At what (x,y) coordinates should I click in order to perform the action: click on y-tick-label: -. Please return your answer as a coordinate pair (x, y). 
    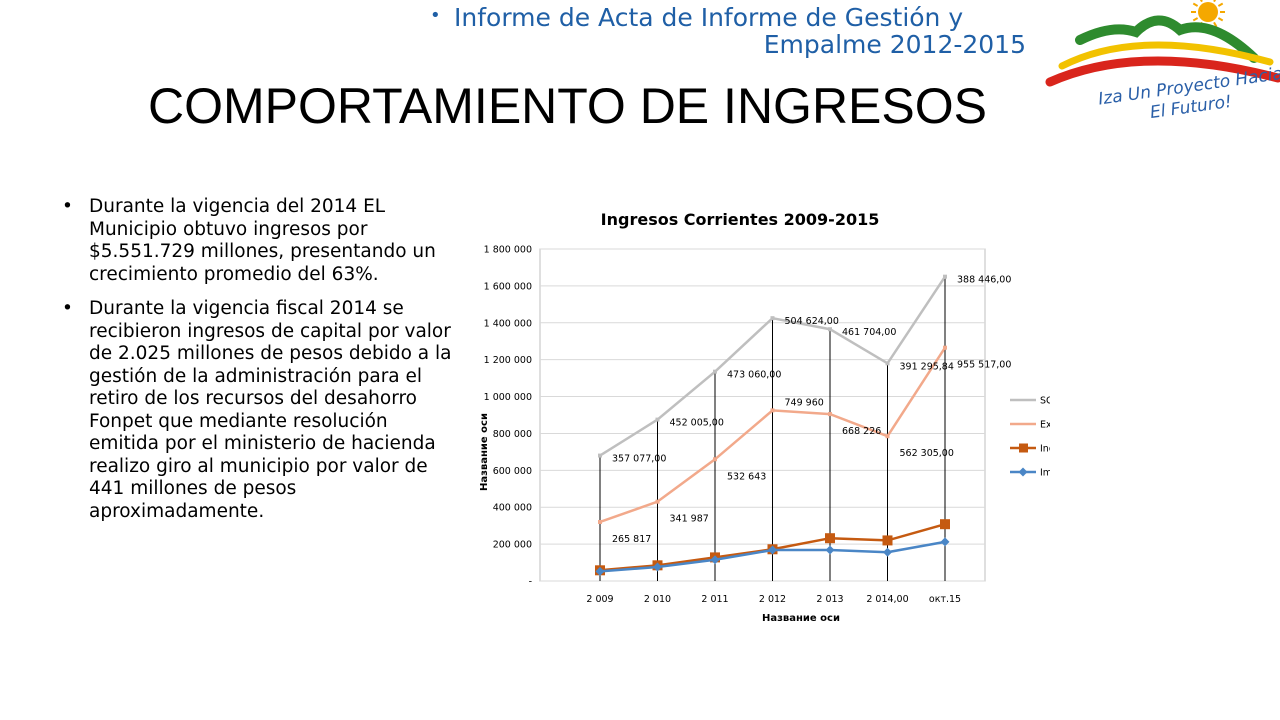
    Looking at the image, I should click on (530, 582).